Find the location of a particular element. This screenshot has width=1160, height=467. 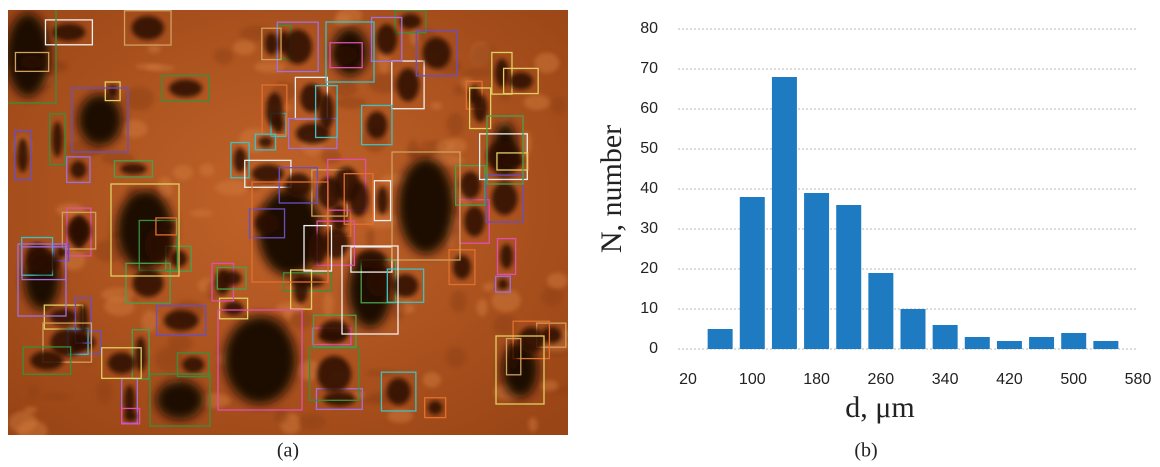

x-tick-label: 20 is located at coordinates (688, 379).